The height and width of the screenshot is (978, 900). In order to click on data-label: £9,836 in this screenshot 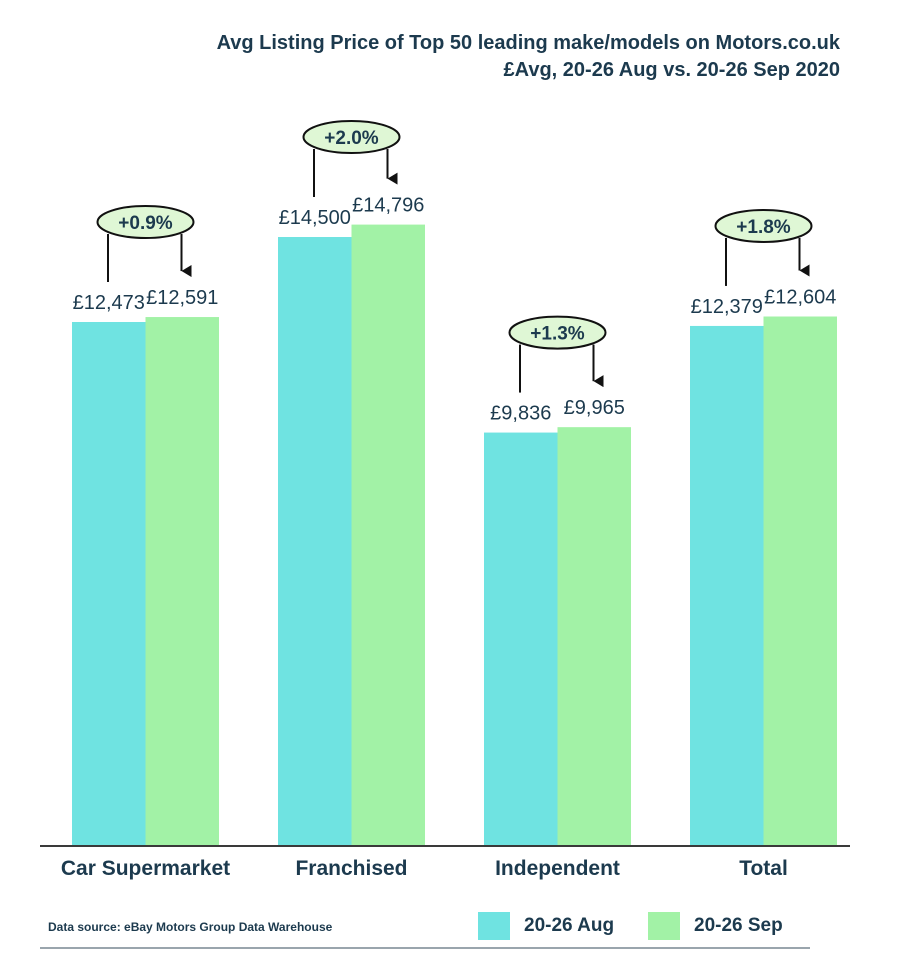, I will do `click(520, 414)`.